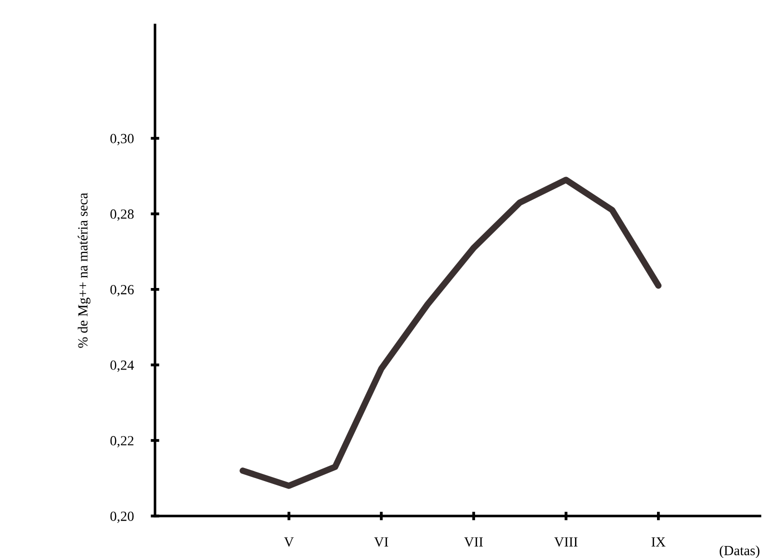  Describe the element at coordinates (122, 442) in the screenshot. I see `y-tick-label: 0,22` at that location.